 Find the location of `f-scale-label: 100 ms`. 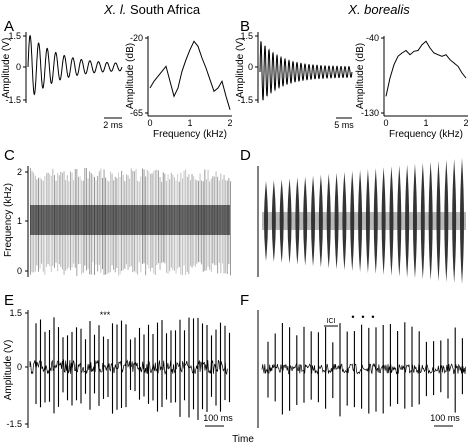

f-scale-label: 100 ms is located at coordinates (445, 418).